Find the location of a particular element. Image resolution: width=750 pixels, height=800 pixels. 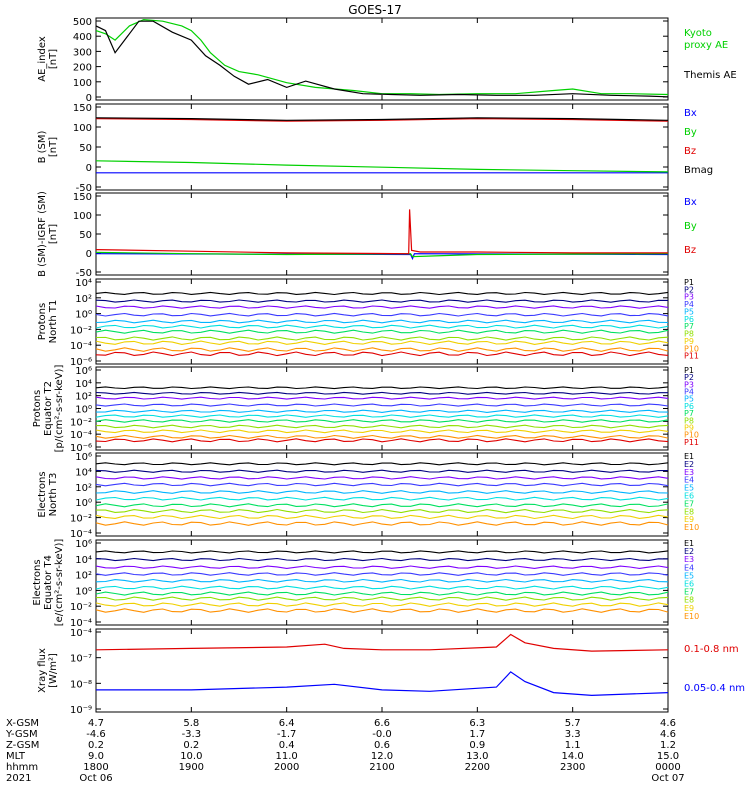

x-axis-row-label: 2021 is located at coordinates (18, 778).